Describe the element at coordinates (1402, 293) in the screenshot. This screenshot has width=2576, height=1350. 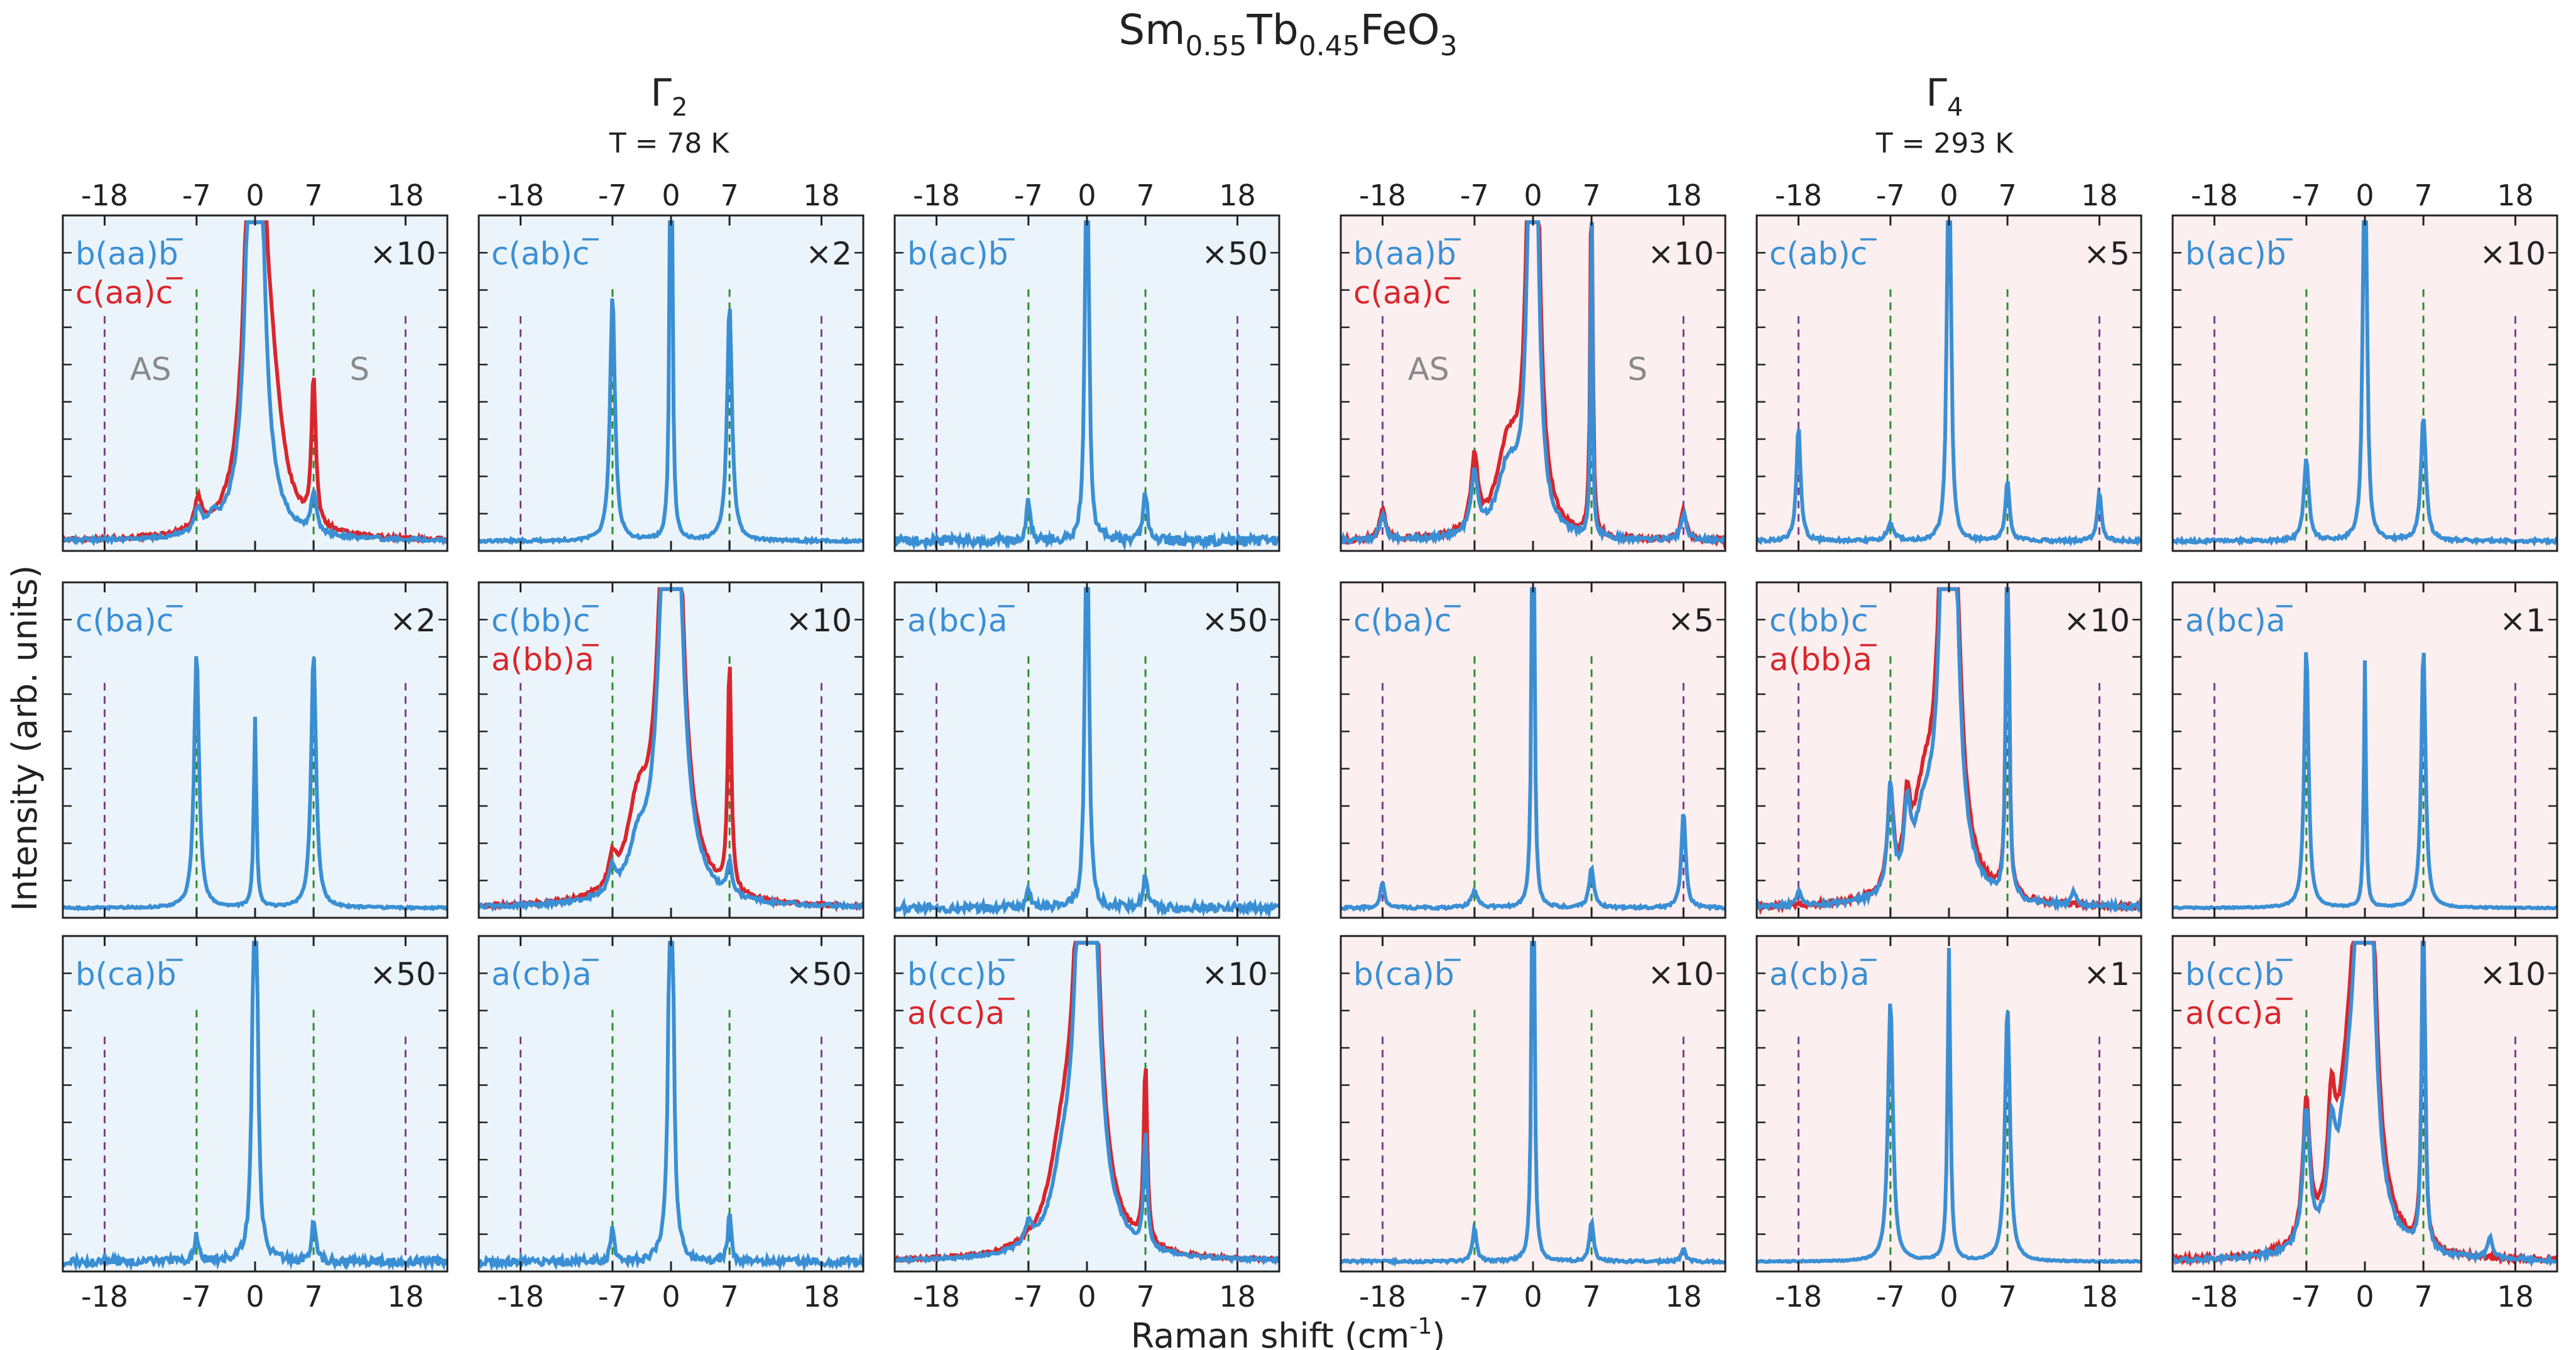
I see `polarization-label: c(aa)c` at that location.